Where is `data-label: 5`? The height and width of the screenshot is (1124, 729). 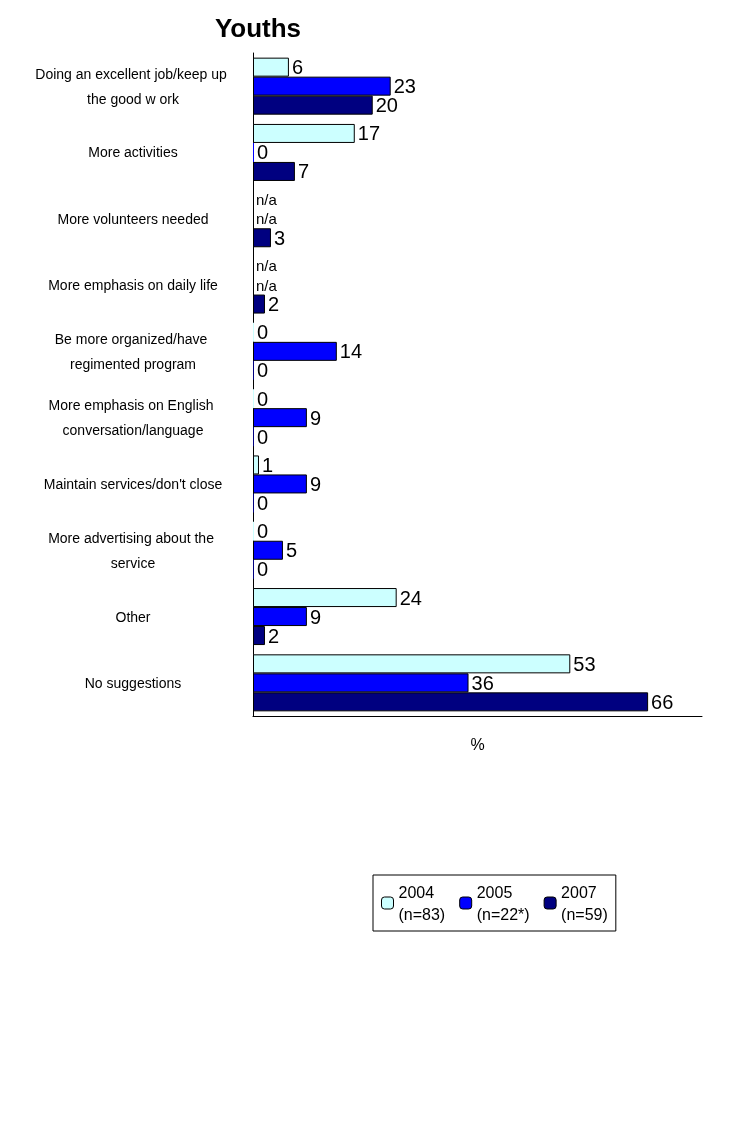
data-label: 5 is located at coordinates (291, 550).